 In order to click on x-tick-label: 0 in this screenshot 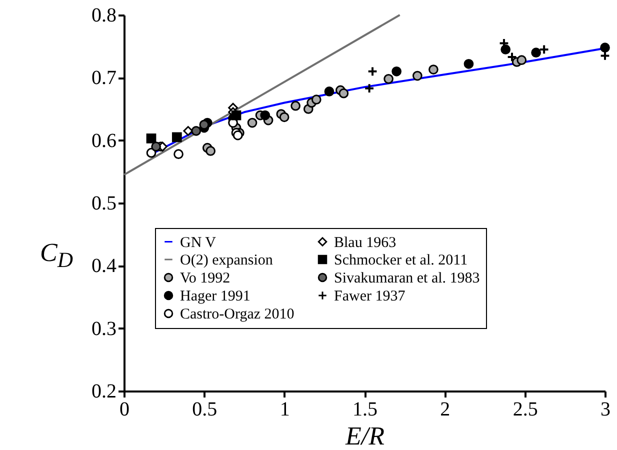, I will do `click(125, 409)`.